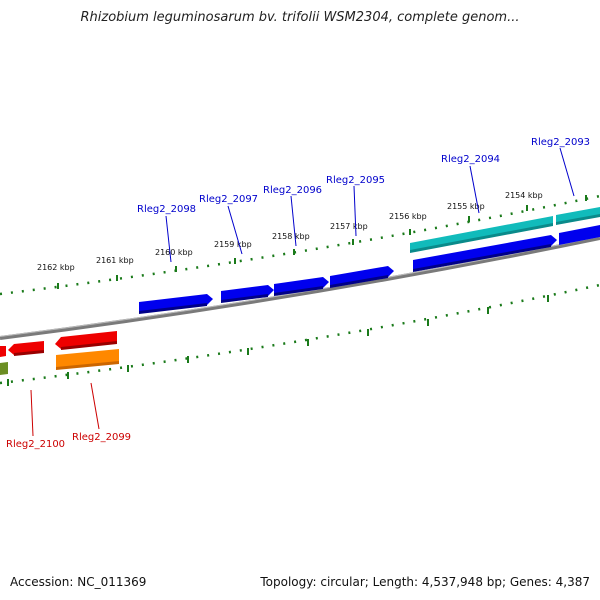 The width and height of the screenshot is (600, 600). Describe the element at coordinates (58, 344) in the screenshot. I see `red-gene-track` at that location.